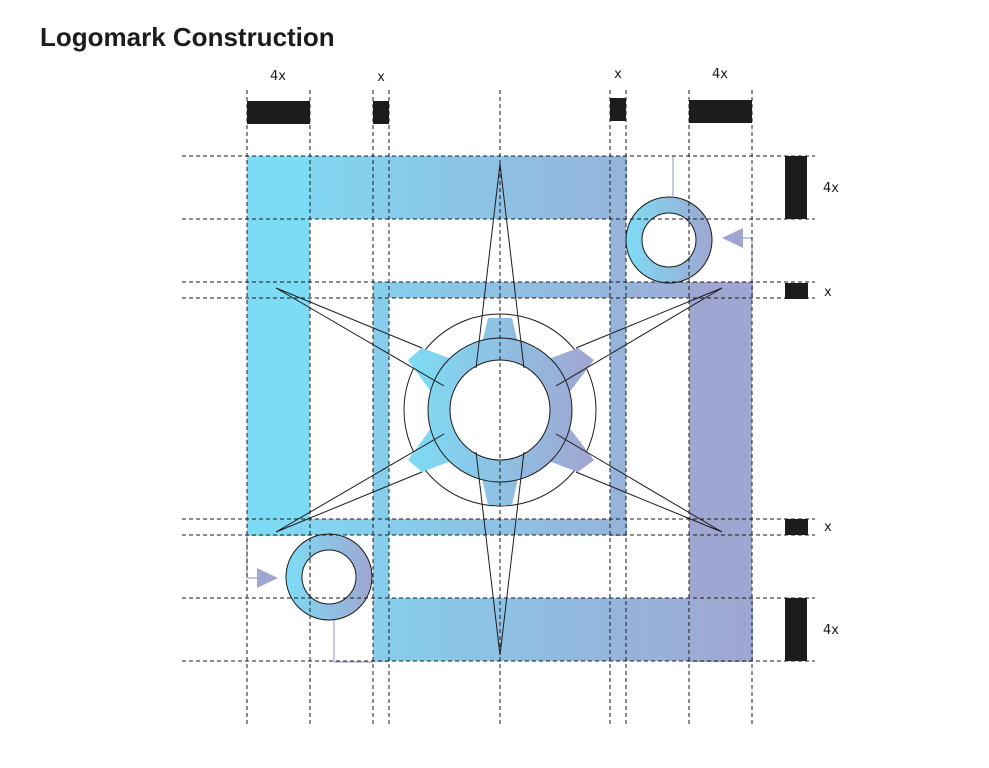  What do you see at coordinates (796, 527) in the screenshot?
I see `measure-block-x-lower` at bounding box center [796, 527].